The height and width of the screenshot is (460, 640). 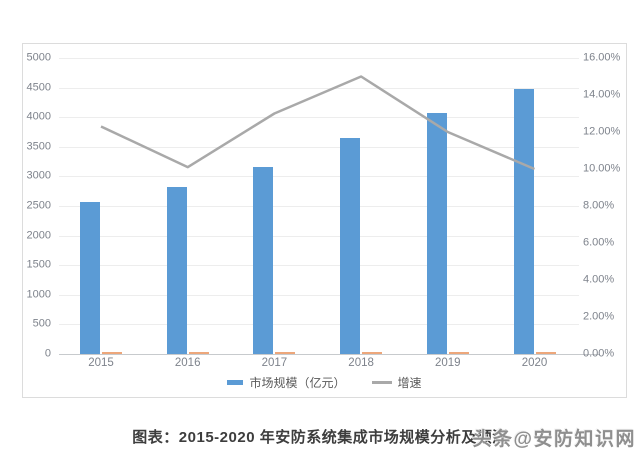 What do you see at coordinates (38, 87) in the screenshot?
I see `left-axis-tick: 4500` at bounding box center [38, 87].